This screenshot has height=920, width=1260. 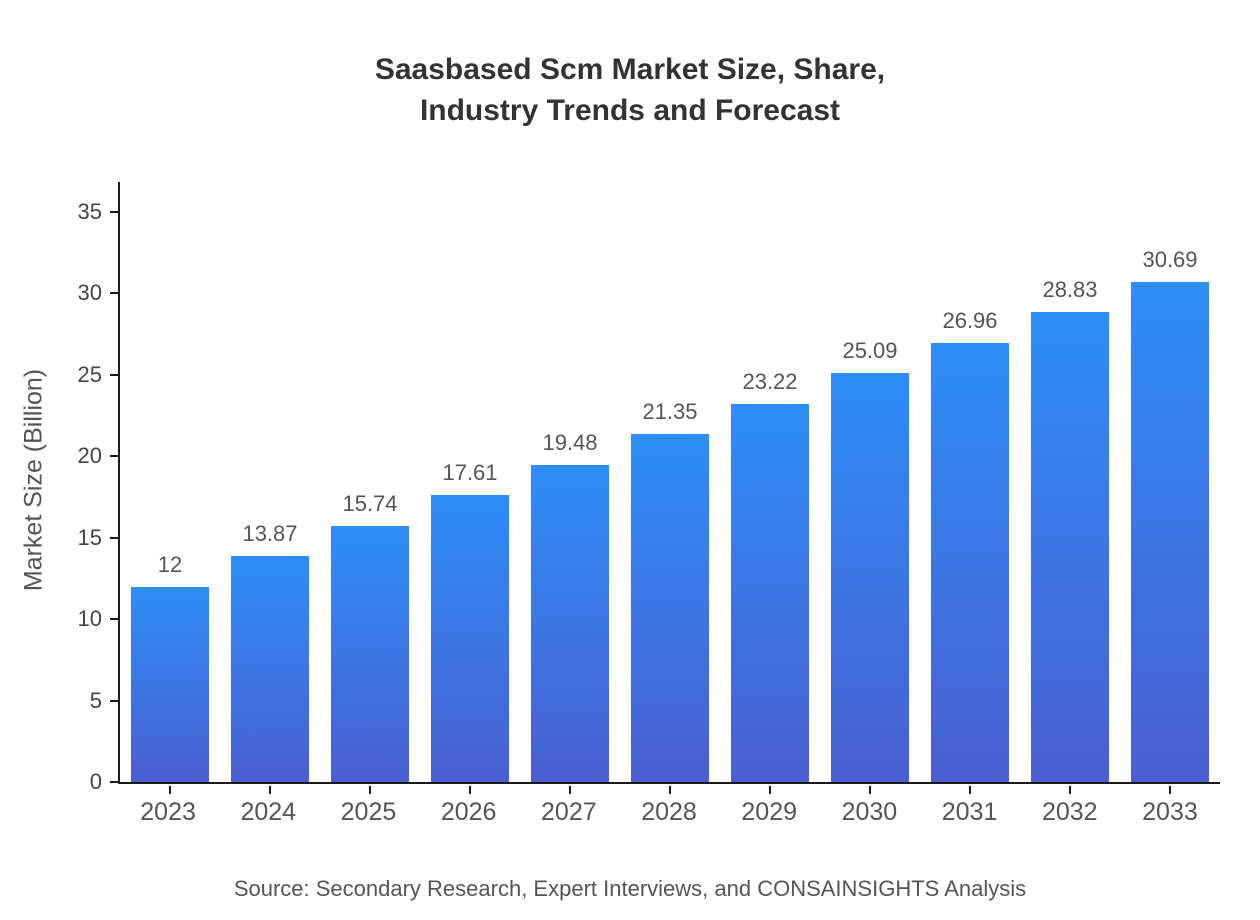 What do you see at coordinates (1070, 529) in the screenshot?
I see `bar: 28.83` at bounding box center [1070, 529].